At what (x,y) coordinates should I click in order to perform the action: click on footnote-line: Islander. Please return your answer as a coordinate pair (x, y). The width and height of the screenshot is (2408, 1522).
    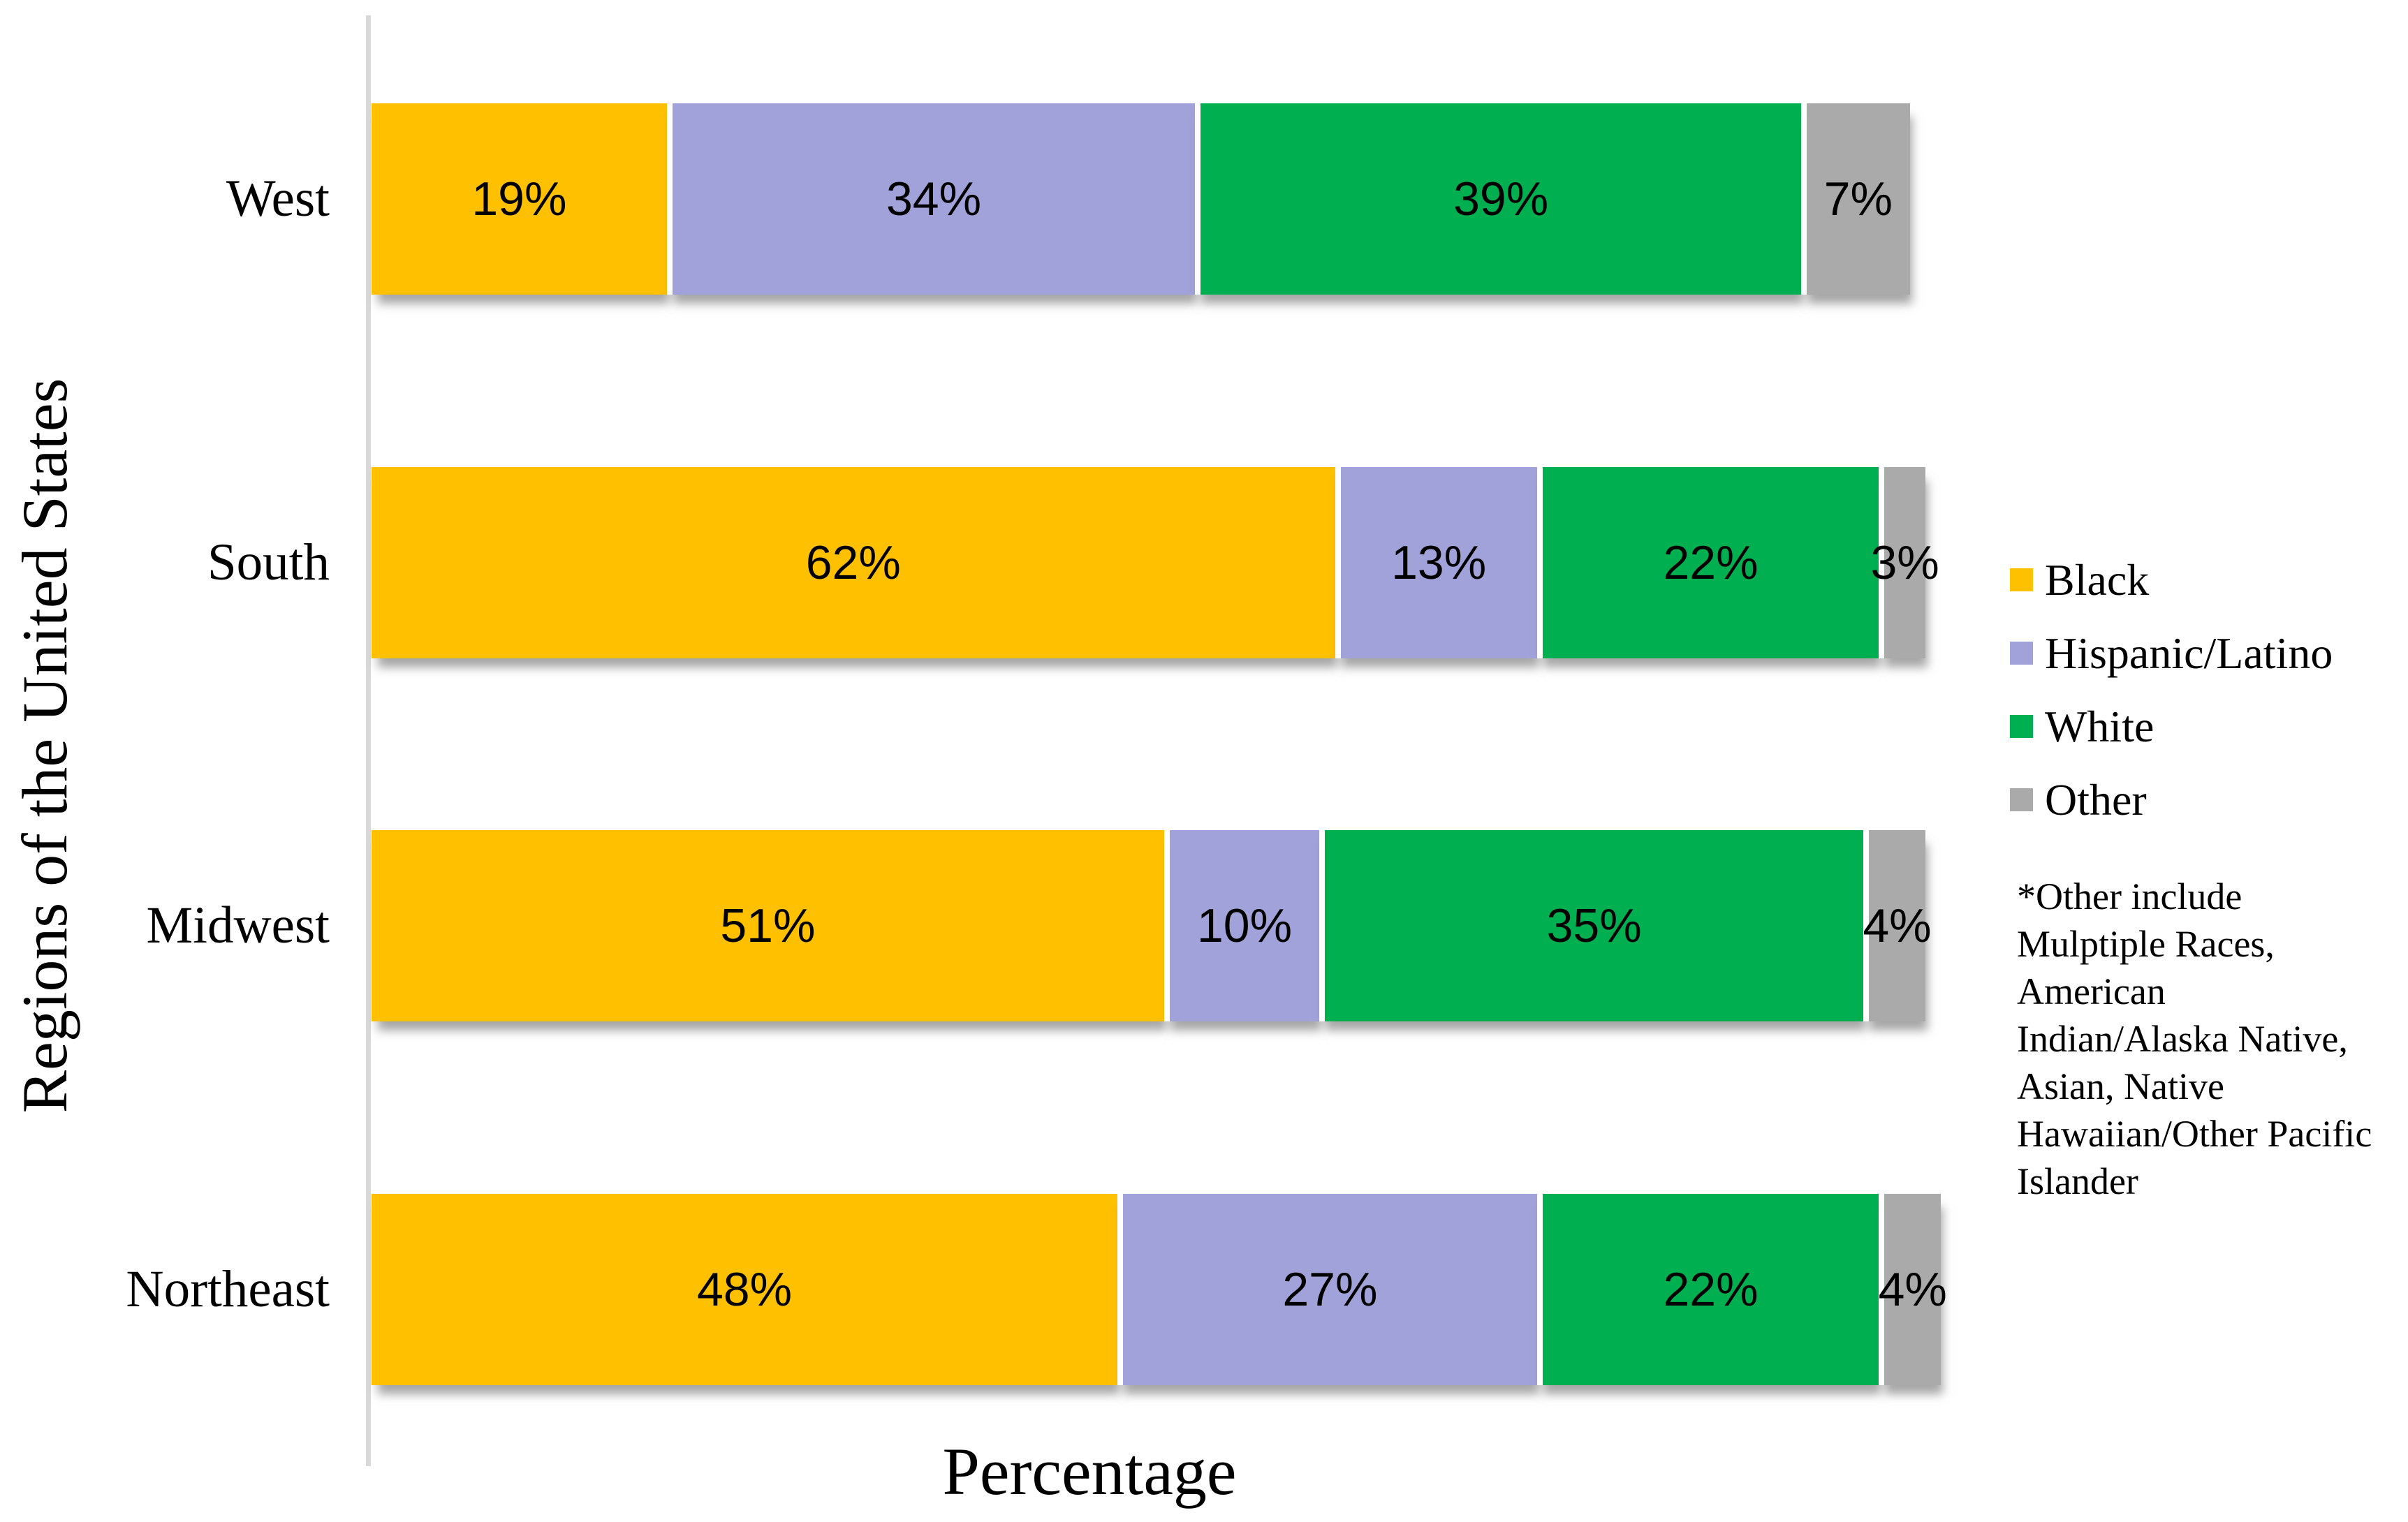
    Looking at the image, I should click on (2077, 1181).